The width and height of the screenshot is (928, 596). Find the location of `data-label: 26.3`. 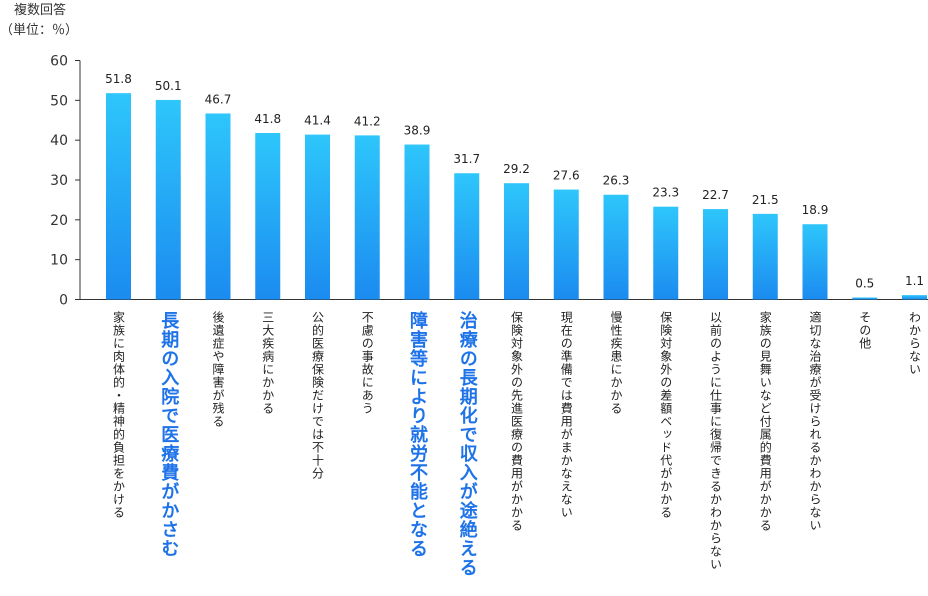

data-label: 26.3 is located at coordinates (616, 181).